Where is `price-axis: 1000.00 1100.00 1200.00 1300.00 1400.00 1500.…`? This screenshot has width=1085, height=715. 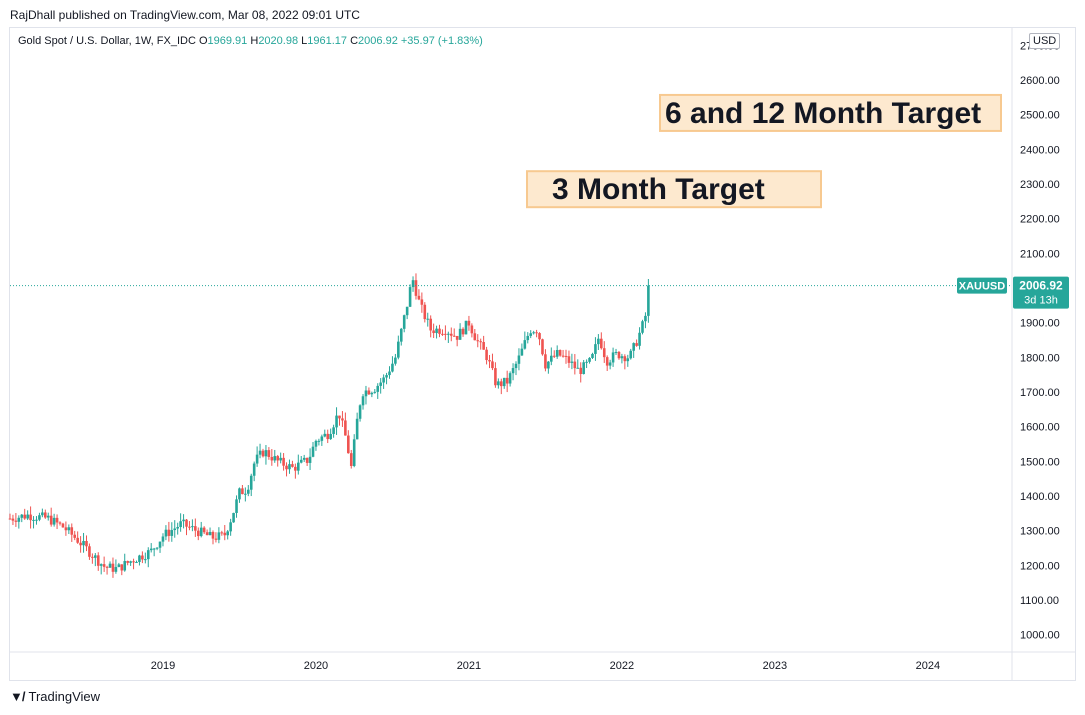
price-axis: 1000.00 1100.00 1200.00 1300.00 1400.00 1500.… is located at coordinates (1040, 340).